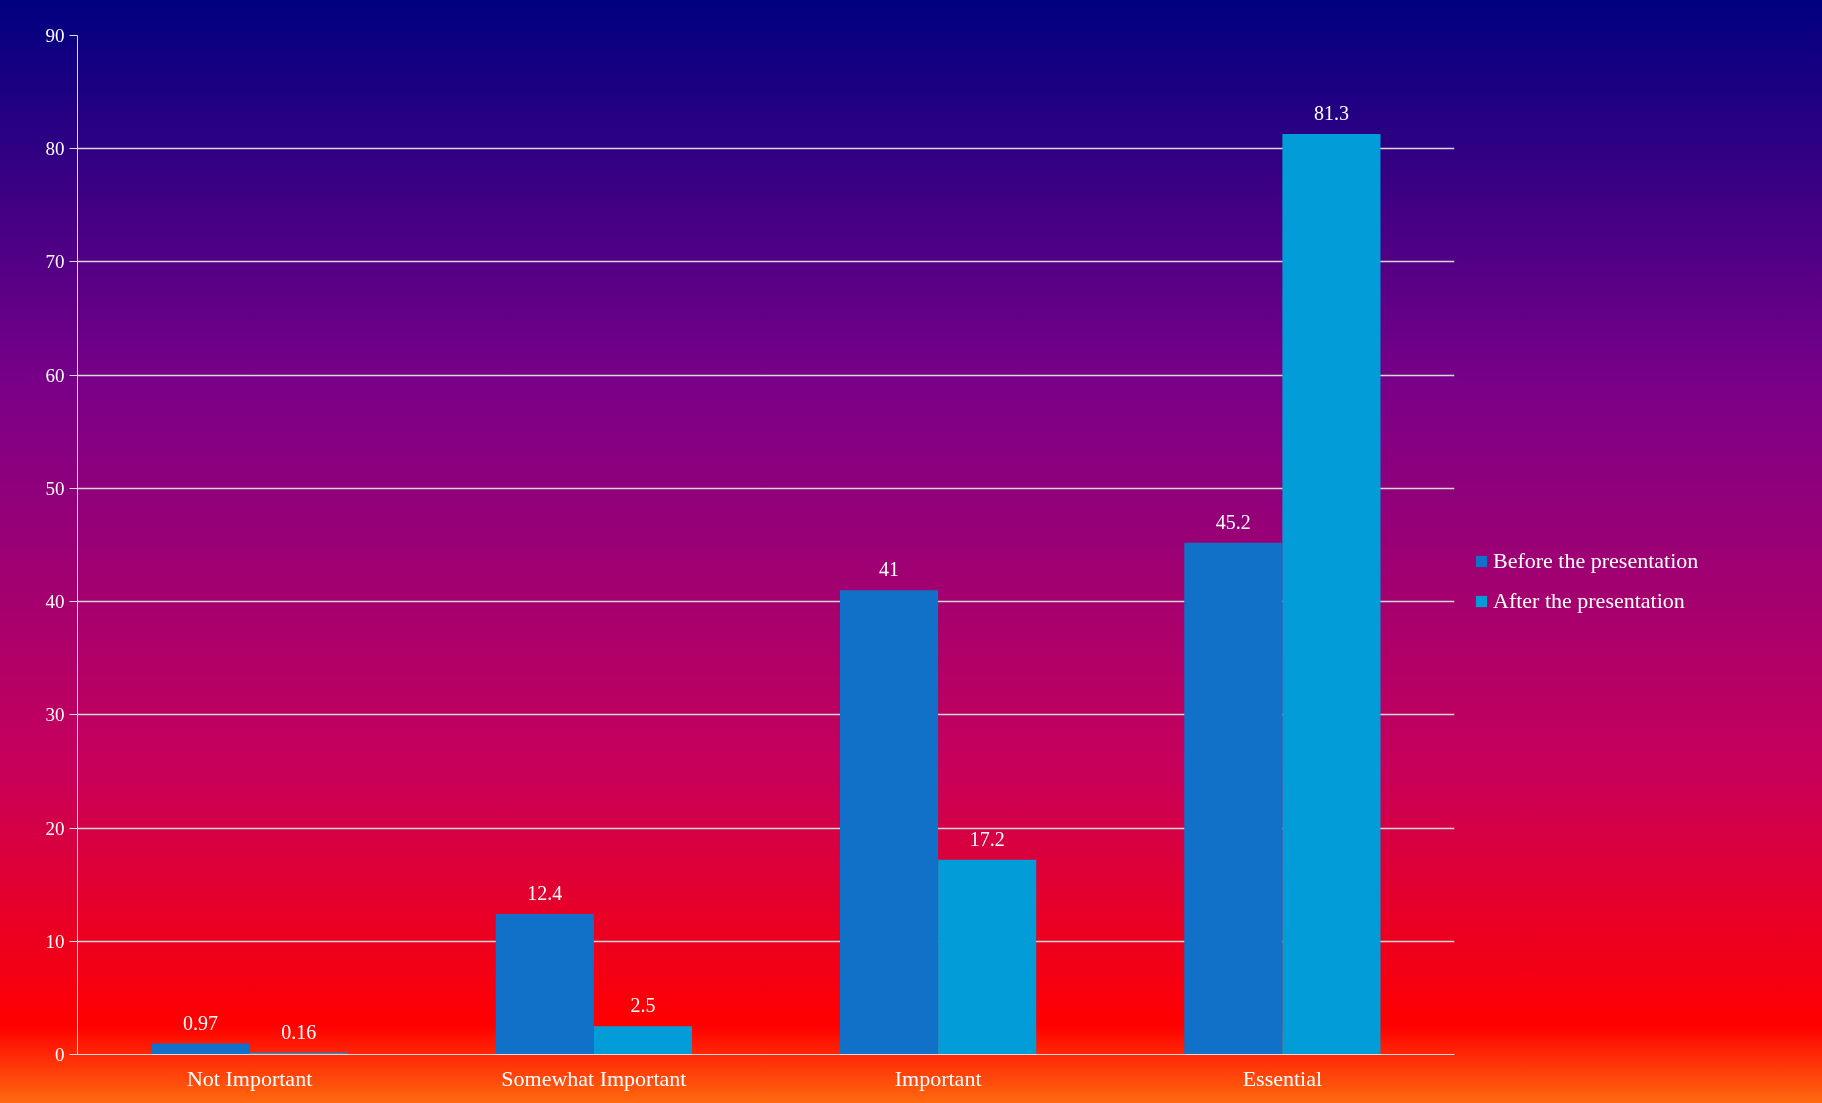  What do you see at coordinates (55, 941) in the screenshot?
I see `y-tick-label: 10` at bounding box center [55, 941].